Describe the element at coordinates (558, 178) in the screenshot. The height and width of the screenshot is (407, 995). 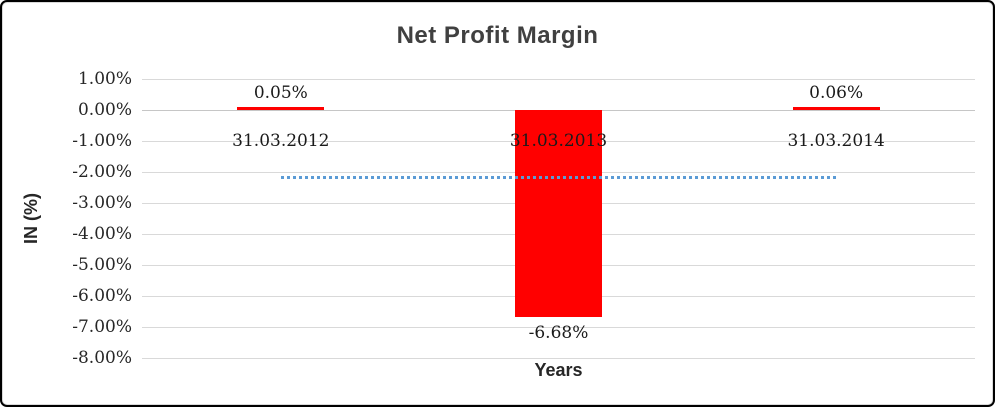
I see `trendline` at that location.